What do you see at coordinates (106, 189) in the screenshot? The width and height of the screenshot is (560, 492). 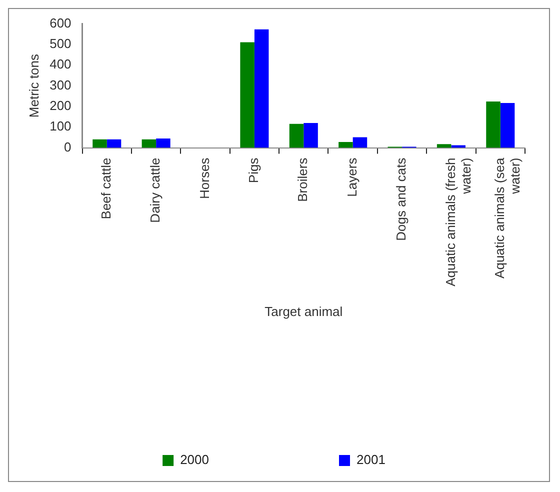 I see `x-tick-label: Beef cattle` at bounding box center [106, 189].